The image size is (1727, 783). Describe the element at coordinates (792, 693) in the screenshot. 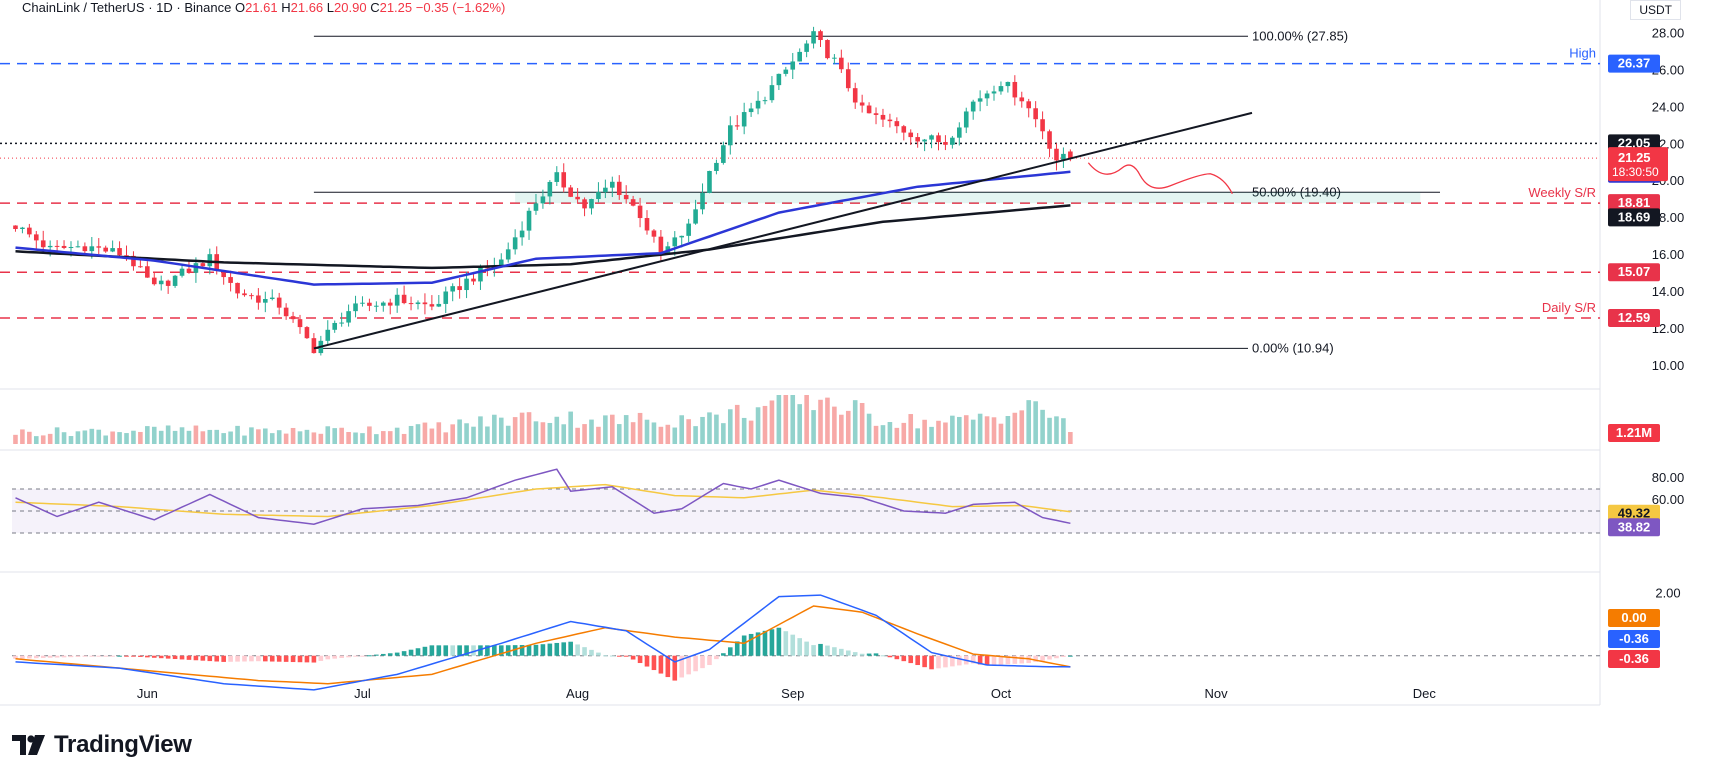

I see `time-axis-label: Sep` at that location.